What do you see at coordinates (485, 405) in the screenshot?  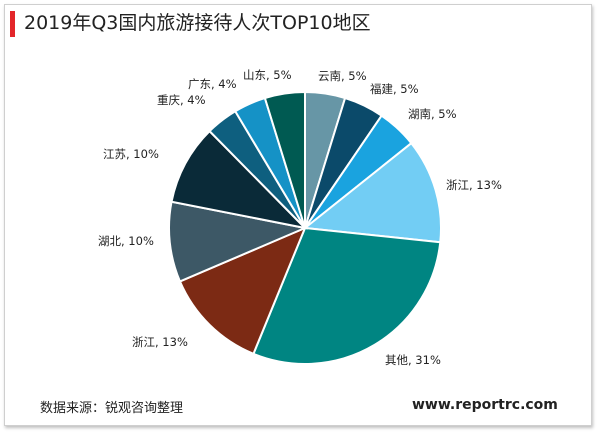 I see `website-url: www.reportrc.com` at bounding box center [485, 405].